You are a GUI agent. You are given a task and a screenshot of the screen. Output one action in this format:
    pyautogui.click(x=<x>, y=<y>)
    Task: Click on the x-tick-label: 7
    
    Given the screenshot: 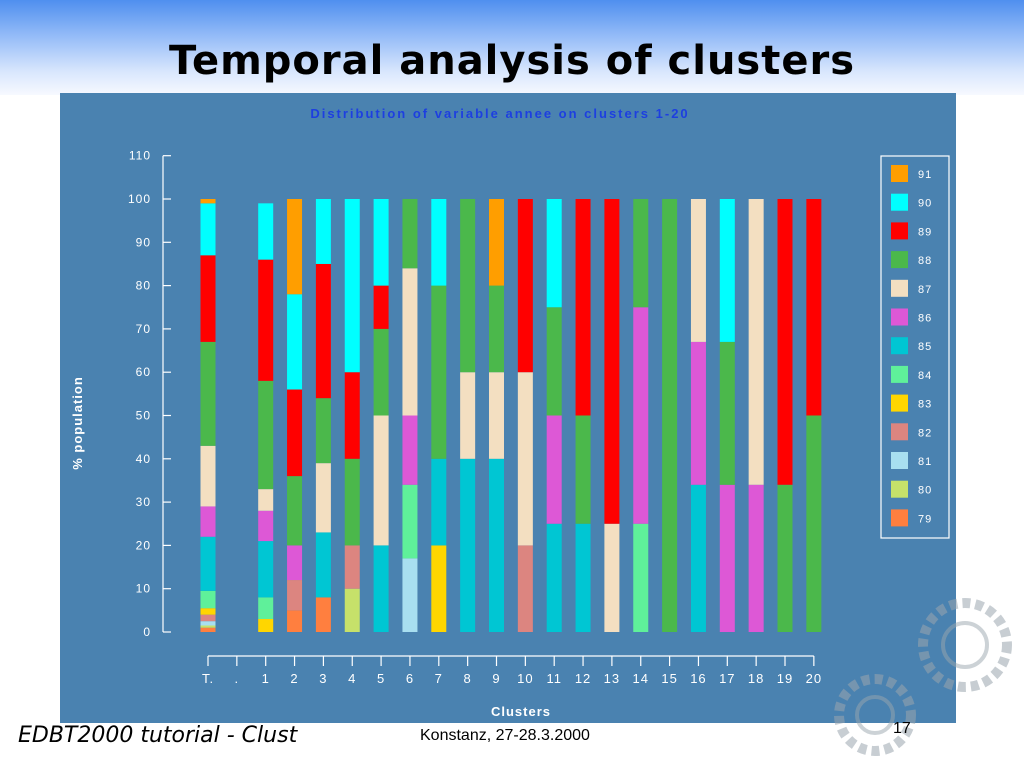 What is the action you would take?
    pyautogui.click(x=439, y=678)
    